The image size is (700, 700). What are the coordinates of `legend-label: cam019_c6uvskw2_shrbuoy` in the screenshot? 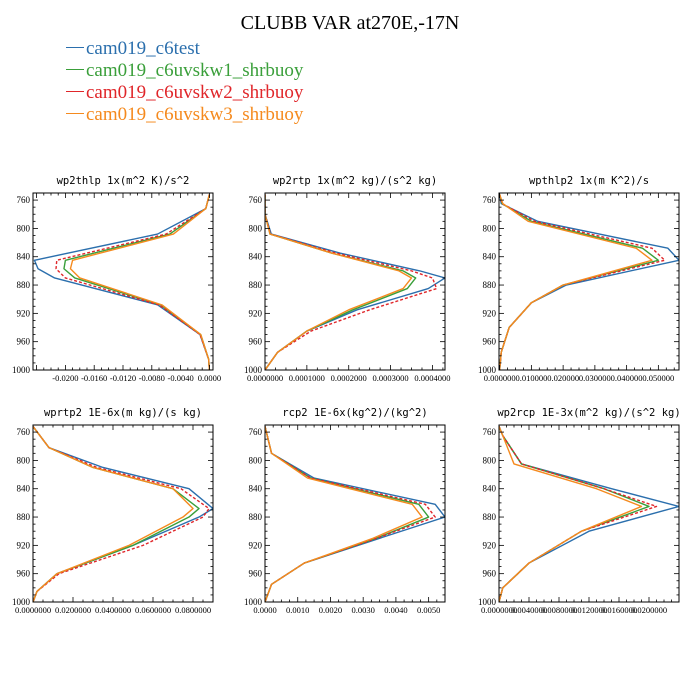 It's located at (195, 92).